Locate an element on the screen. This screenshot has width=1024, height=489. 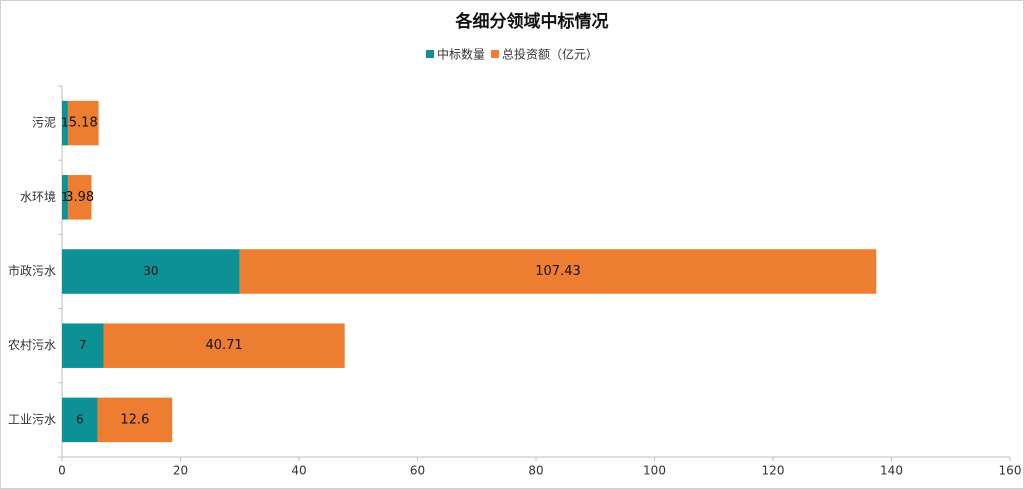
x-tick-label: 100 is located at coordinates (654, 471).